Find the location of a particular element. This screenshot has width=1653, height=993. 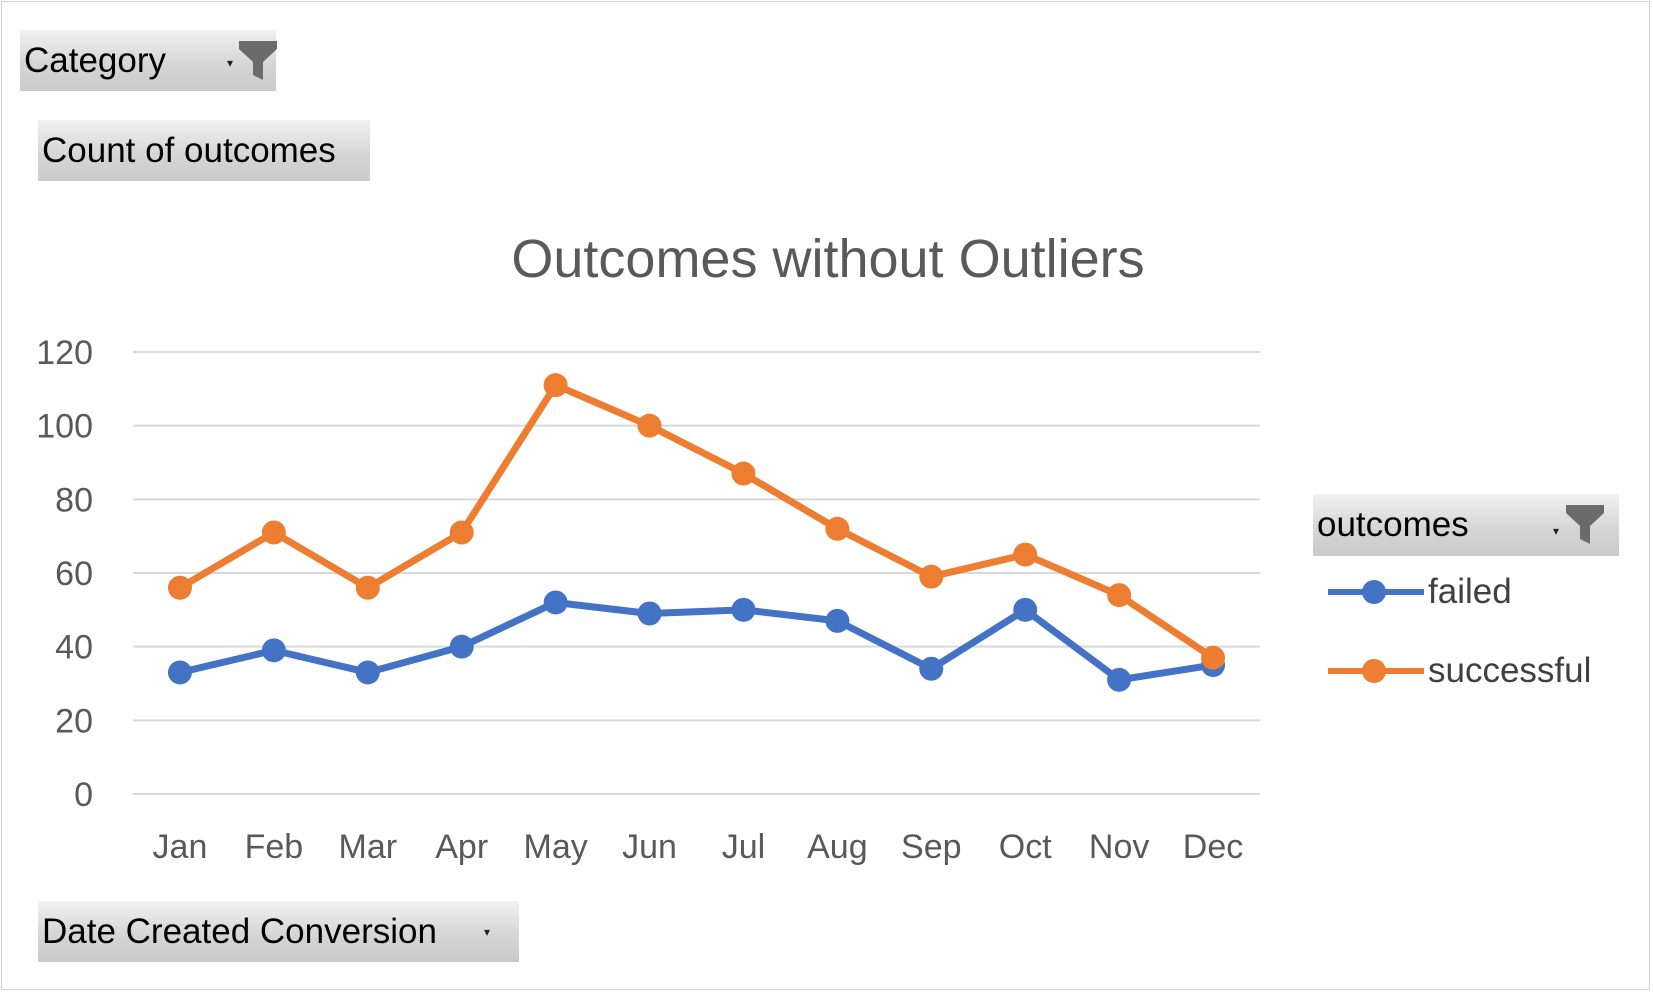

legend-field-button: outcomes ▾ is located at coordinates (1466, 525).